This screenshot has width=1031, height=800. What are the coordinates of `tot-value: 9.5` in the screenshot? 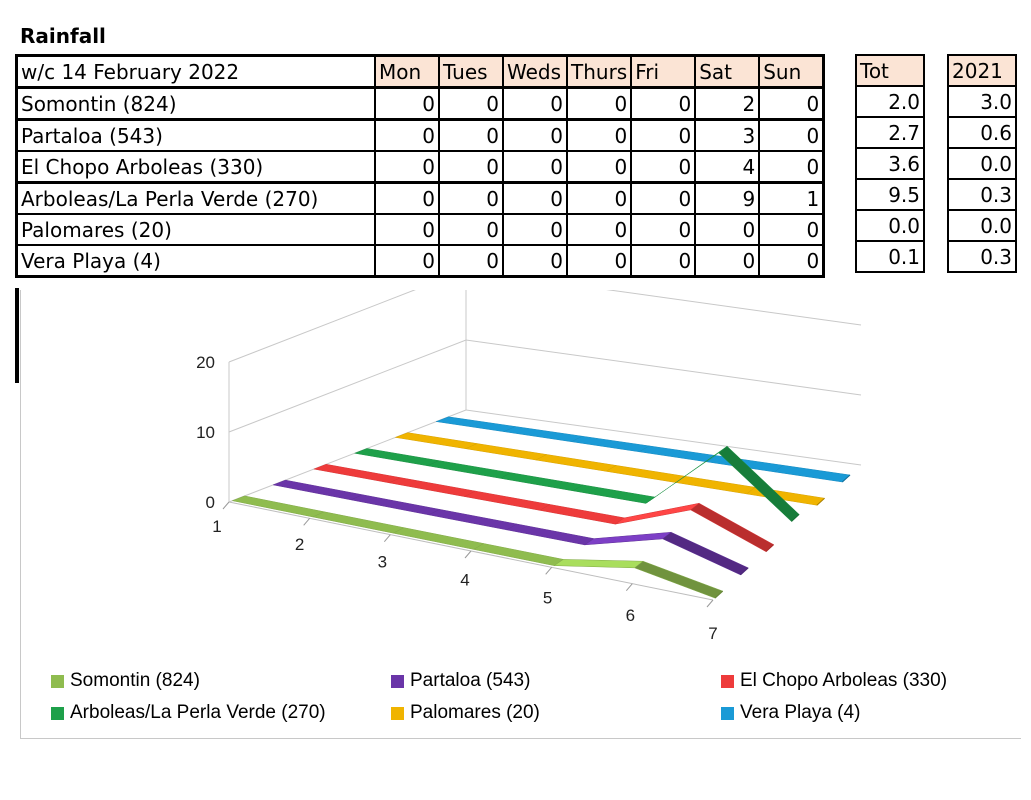 It's located at (890, 194).